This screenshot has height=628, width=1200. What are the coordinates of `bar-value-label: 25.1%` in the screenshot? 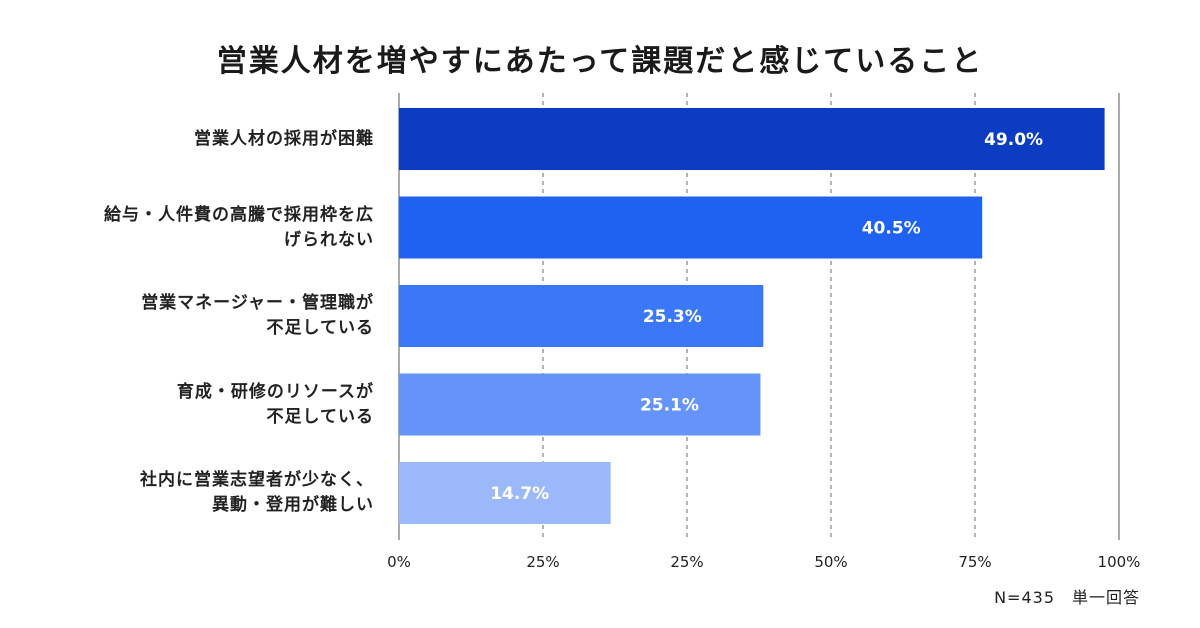 It's located at (669, 406).